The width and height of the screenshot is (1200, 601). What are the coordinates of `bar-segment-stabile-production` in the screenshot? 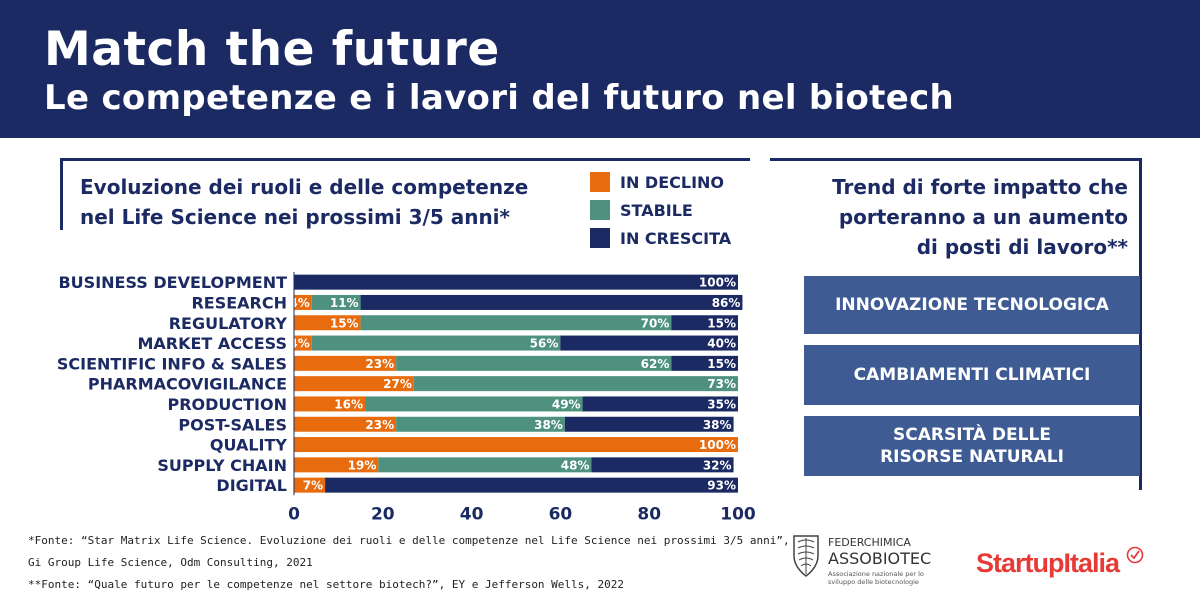 It's located at (474, 404).